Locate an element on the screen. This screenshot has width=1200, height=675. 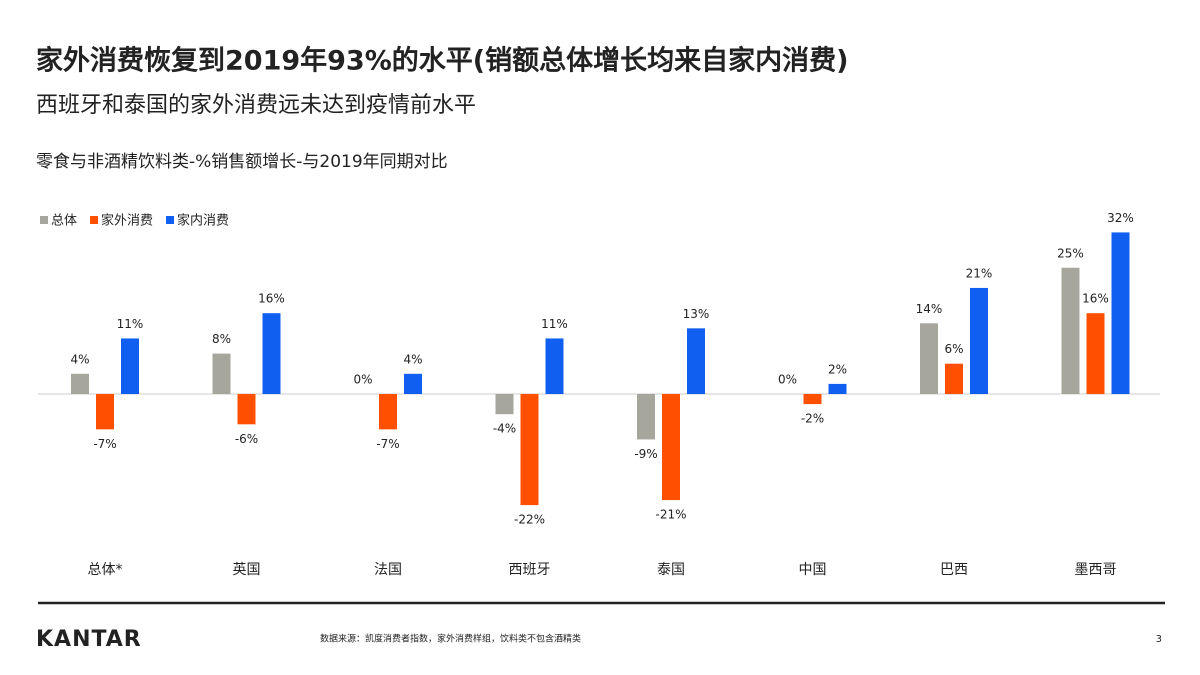
subtitle: 西班牙和泰国的家外消费远未达到疫情前水平 is located at coordinates (256, 105).